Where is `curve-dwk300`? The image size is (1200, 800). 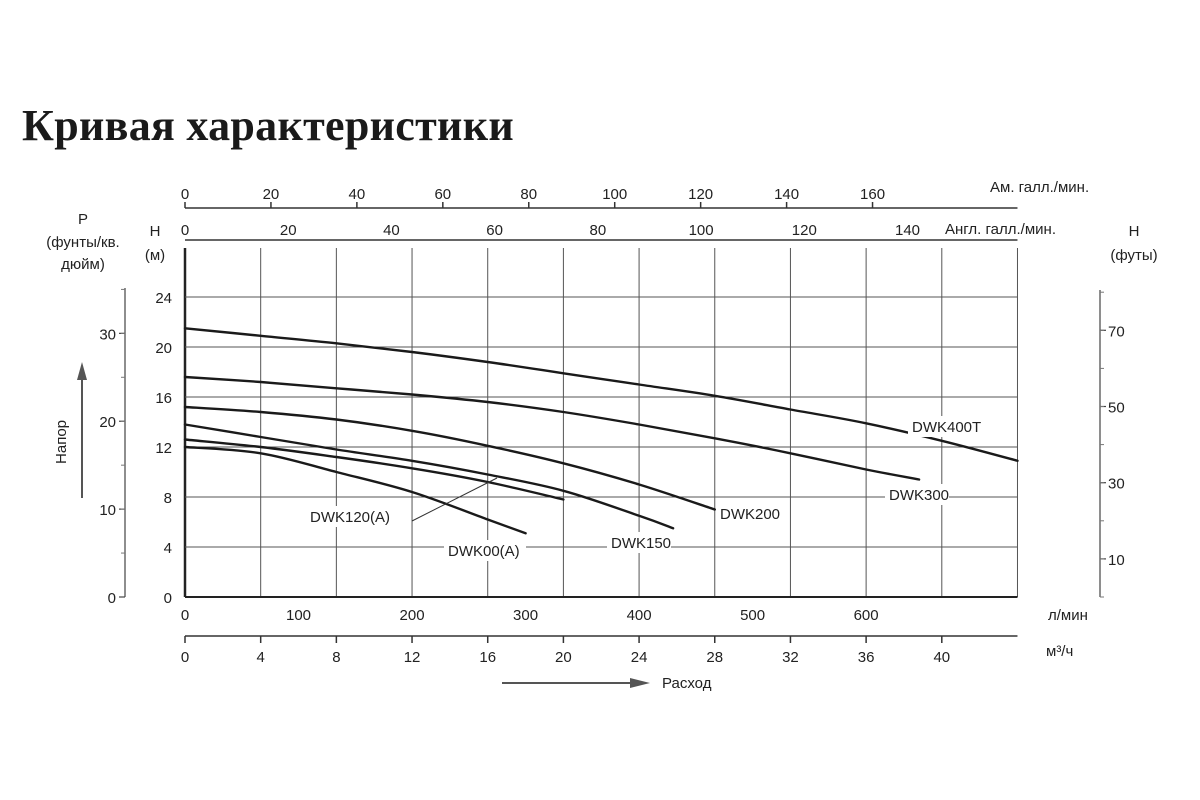
curve-dwk300 is located at coordinates (552, 428).